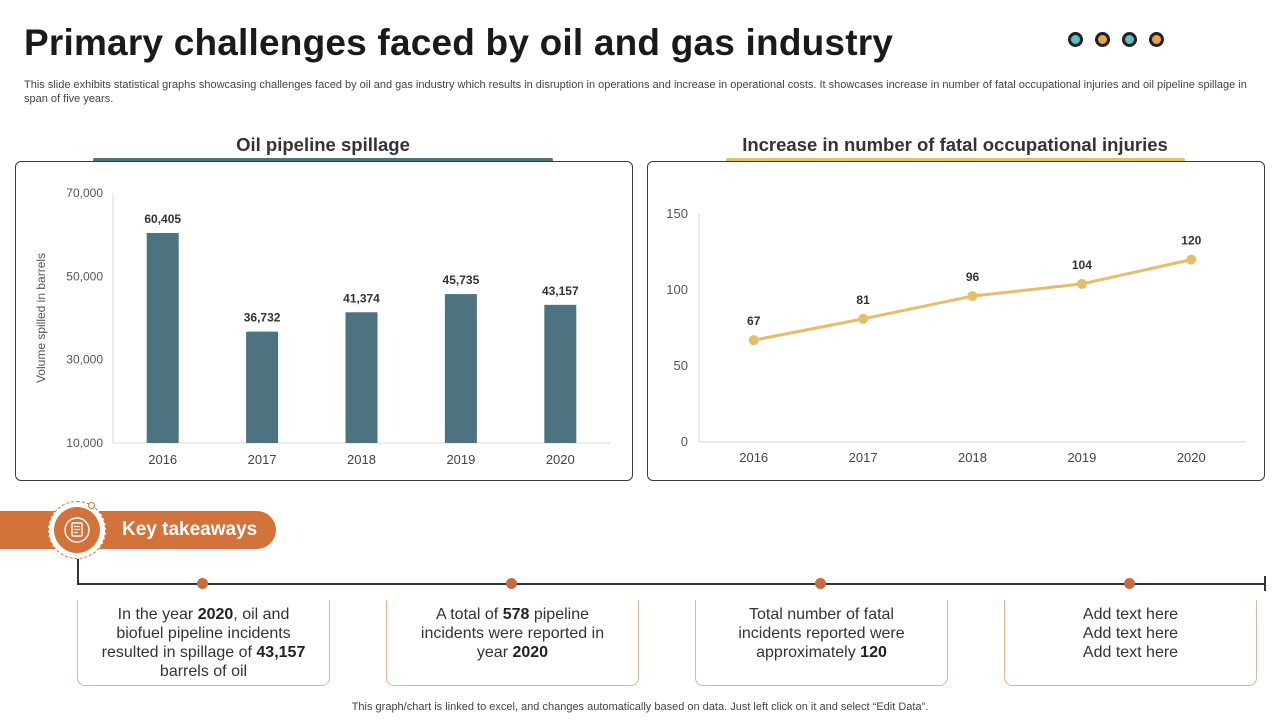 The height and width of the screenshot is (720, 1280). I want to click on badge-accent-dot, so click(91, 505).